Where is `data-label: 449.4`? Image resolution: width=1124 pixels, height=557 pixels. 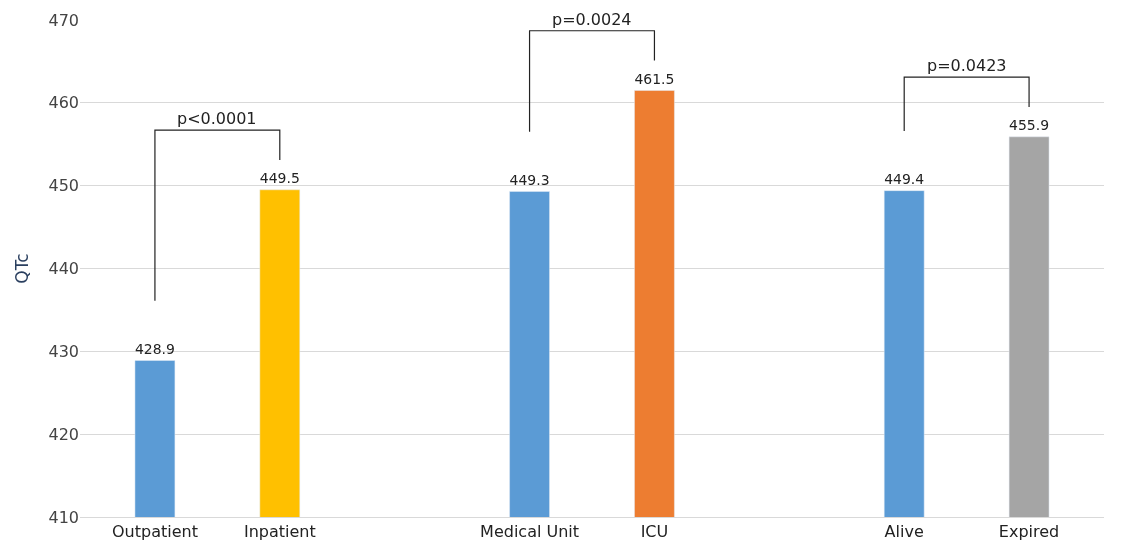 data-label: 449.4 is located at coordinates (904, 179).